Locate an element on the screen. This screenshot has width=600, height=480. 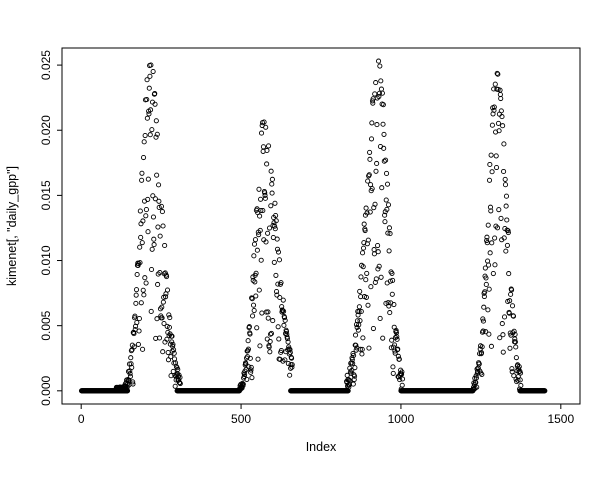
y-tick-label: 0.015 is located at coordinates (46, 195).